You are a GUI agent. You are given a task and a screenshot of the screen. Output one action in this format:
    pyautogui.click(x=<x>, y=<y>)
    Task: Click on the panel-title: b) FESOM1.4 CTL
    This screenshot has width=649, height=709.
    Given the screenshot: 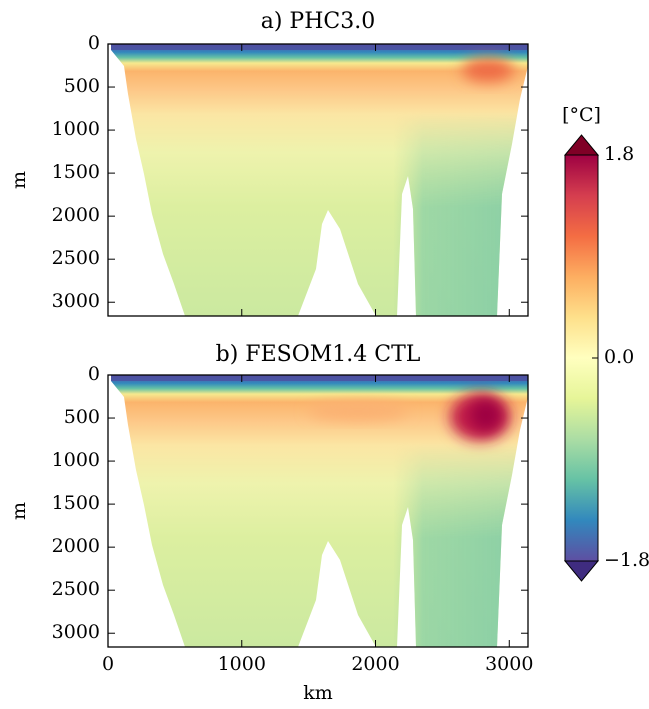 What is the action you would take?
    pyautogui.click(x=318, y=354)
    